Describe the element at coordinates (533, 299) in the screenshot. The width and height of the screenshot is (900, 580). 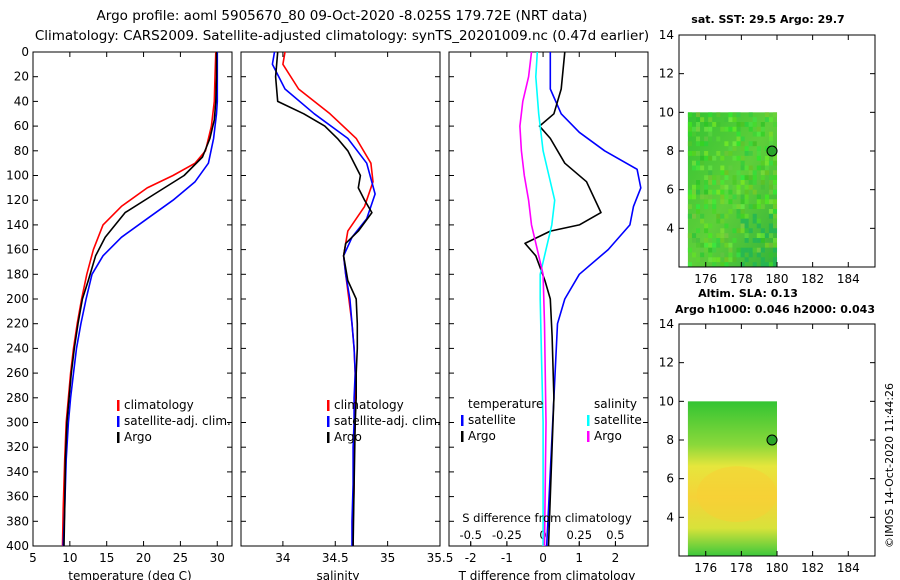
I see `series-line-s-argo` at that location.